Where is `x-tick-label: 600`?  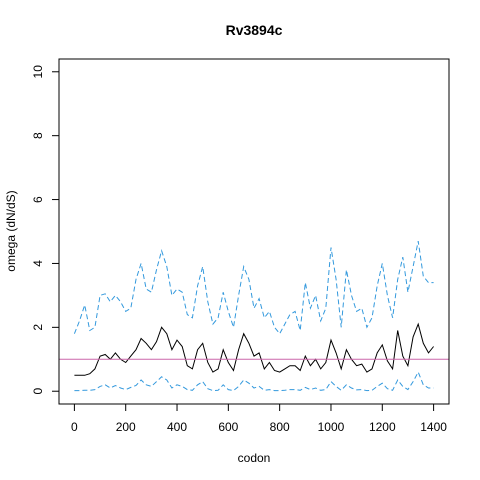
x-tick-label: 600 is located at coordinates (228, 427).